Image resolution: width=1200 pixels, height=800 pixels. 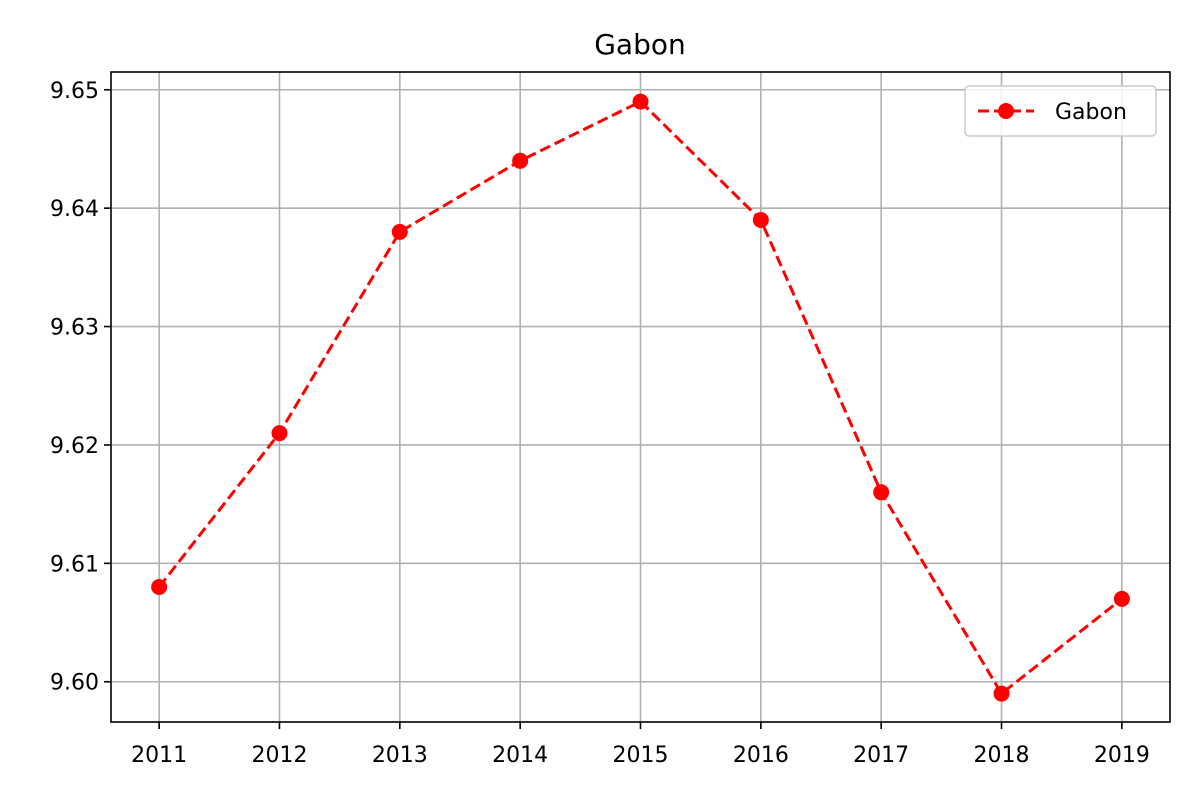 What do you see at coordinates (74, 446) in the screenshot?
I see `y-tick-label: 9.62` at bounding box center [74, 446].